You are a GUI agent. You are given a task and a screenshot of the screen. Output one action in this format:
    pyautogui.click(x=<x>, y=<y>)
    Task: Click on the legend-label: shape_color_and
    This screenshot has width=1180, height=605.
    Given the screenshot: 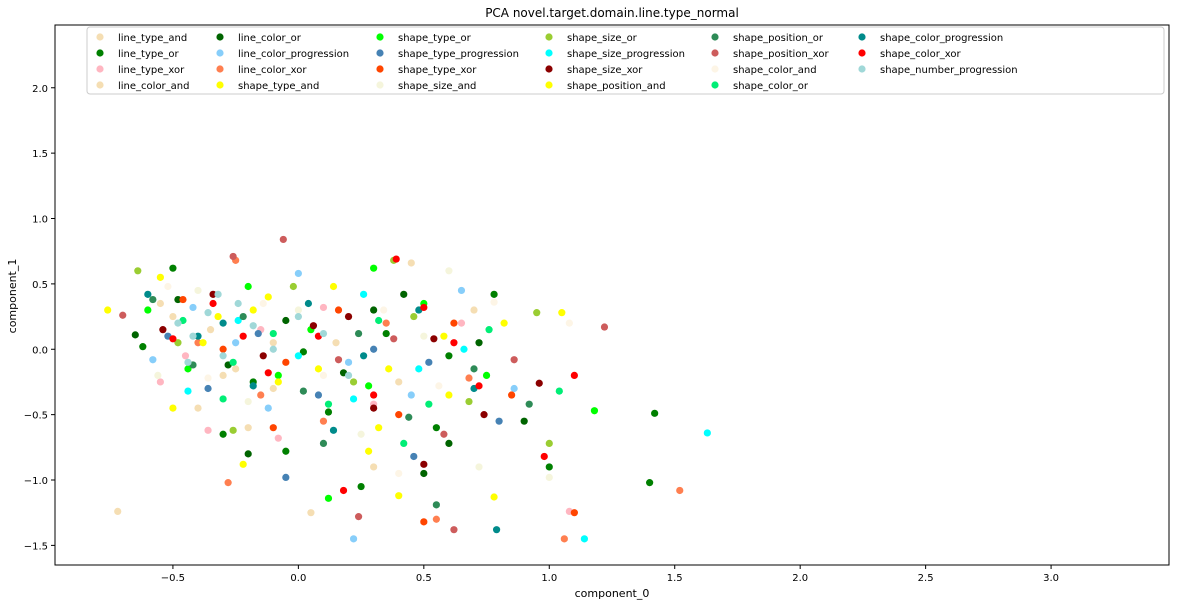 What is the action you would take?
    pyautogui.click(x=775, y=70)
    